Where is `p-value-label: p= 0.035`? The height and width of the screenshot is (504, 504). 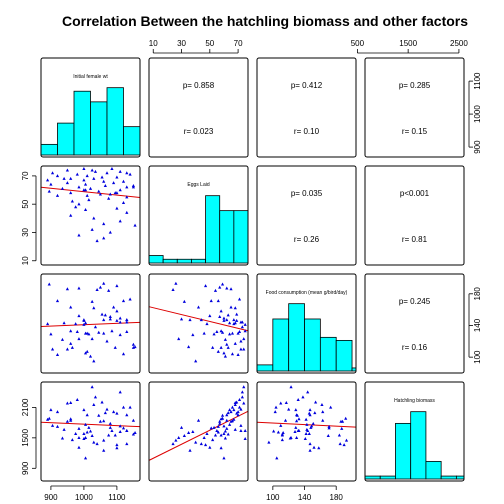 p-value-label: p= 0.035 is located at coordinates (307, 193).